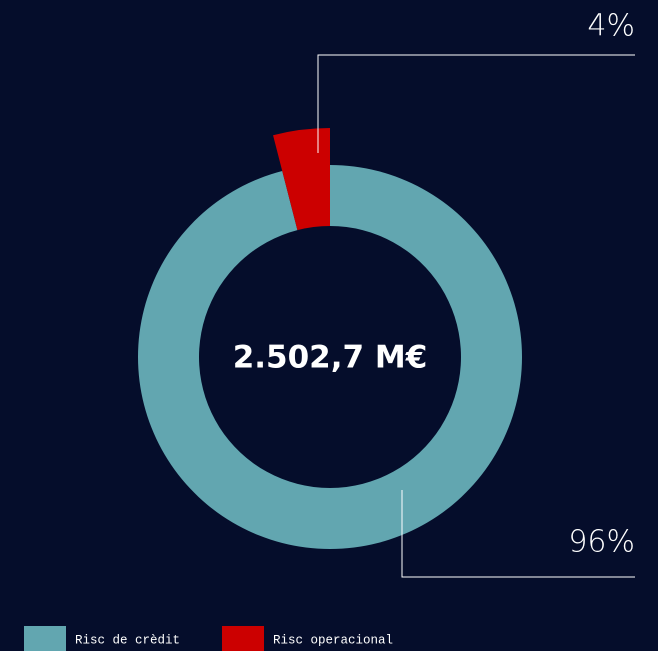 This screenshot has height=651, width=658. Describe the element at coordinates (601, 542) in the screenshot. I see `value-label: 96%` at that location.